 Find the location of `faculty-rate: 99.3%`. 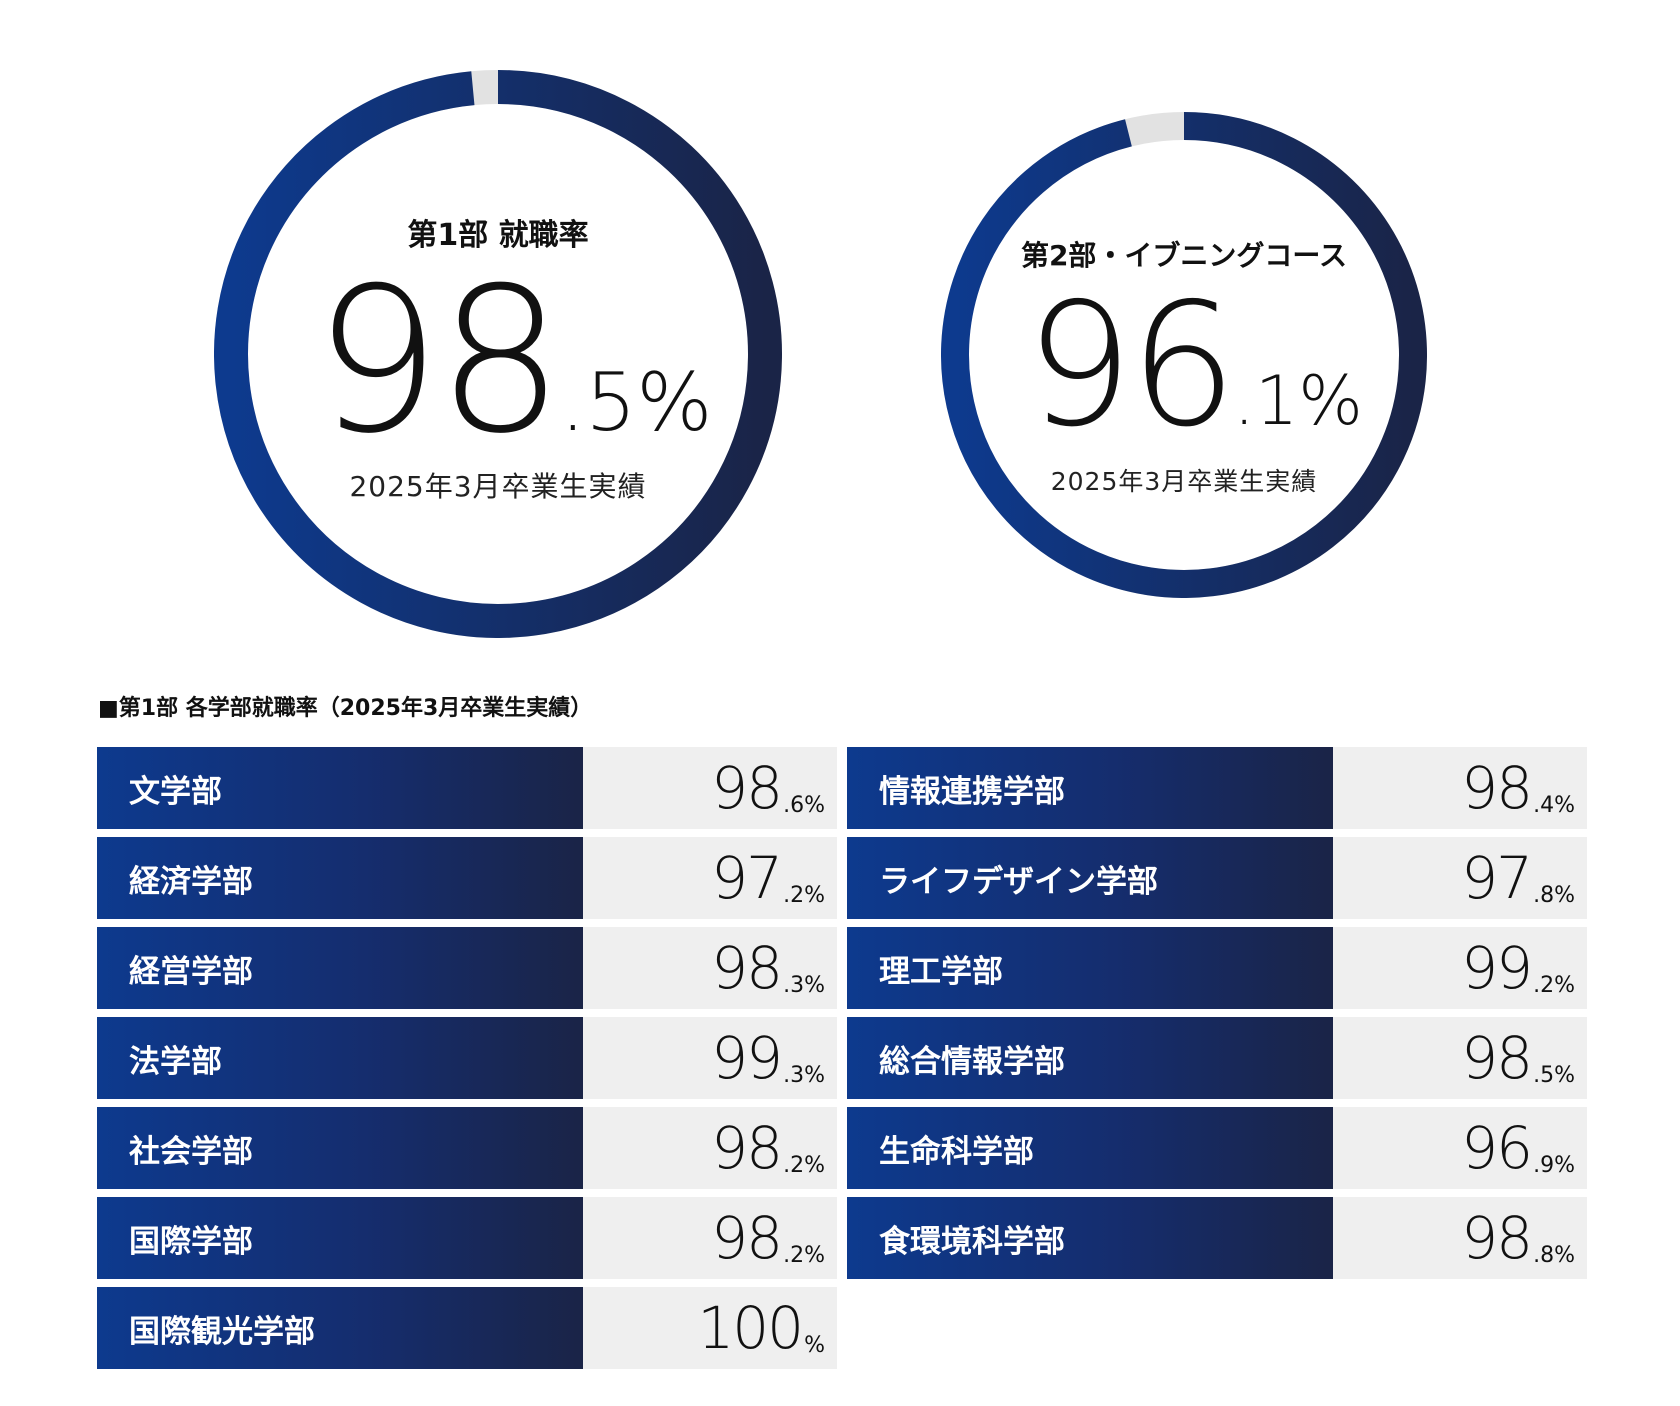

faculty-rate: 99.3% is located at coordinates (710, 1058).